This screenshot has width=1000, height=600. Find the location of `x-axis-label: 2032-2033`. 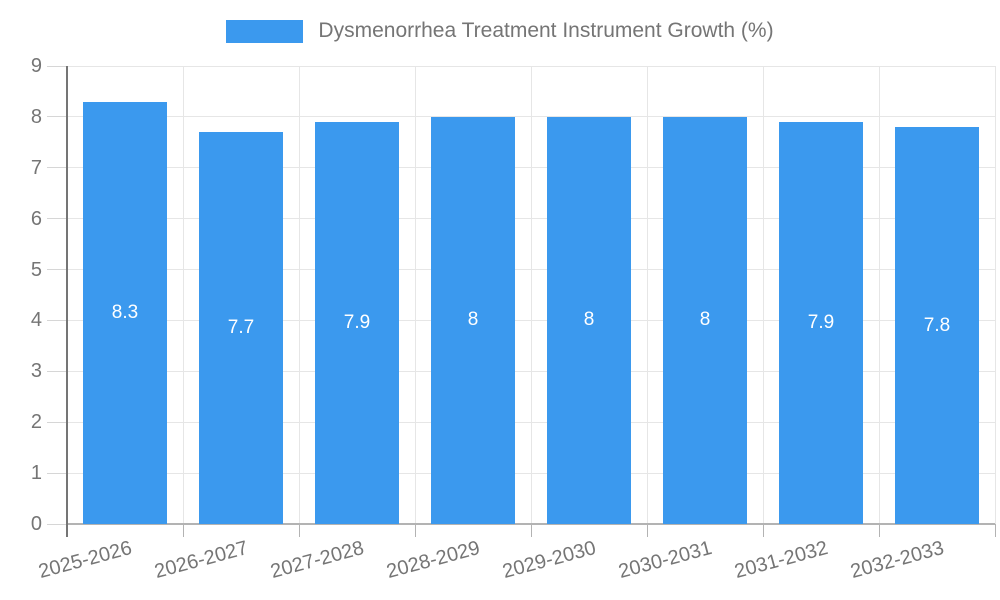

x-axis-label: 2032-2033 is located at coordinates (897, 560).